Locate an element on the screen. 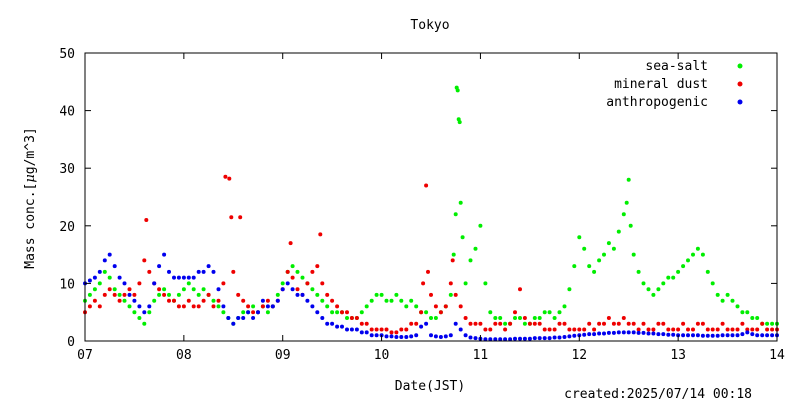  y-axis-label: Mass conc.[μg/m^3] is located at coordinates (30, 198).